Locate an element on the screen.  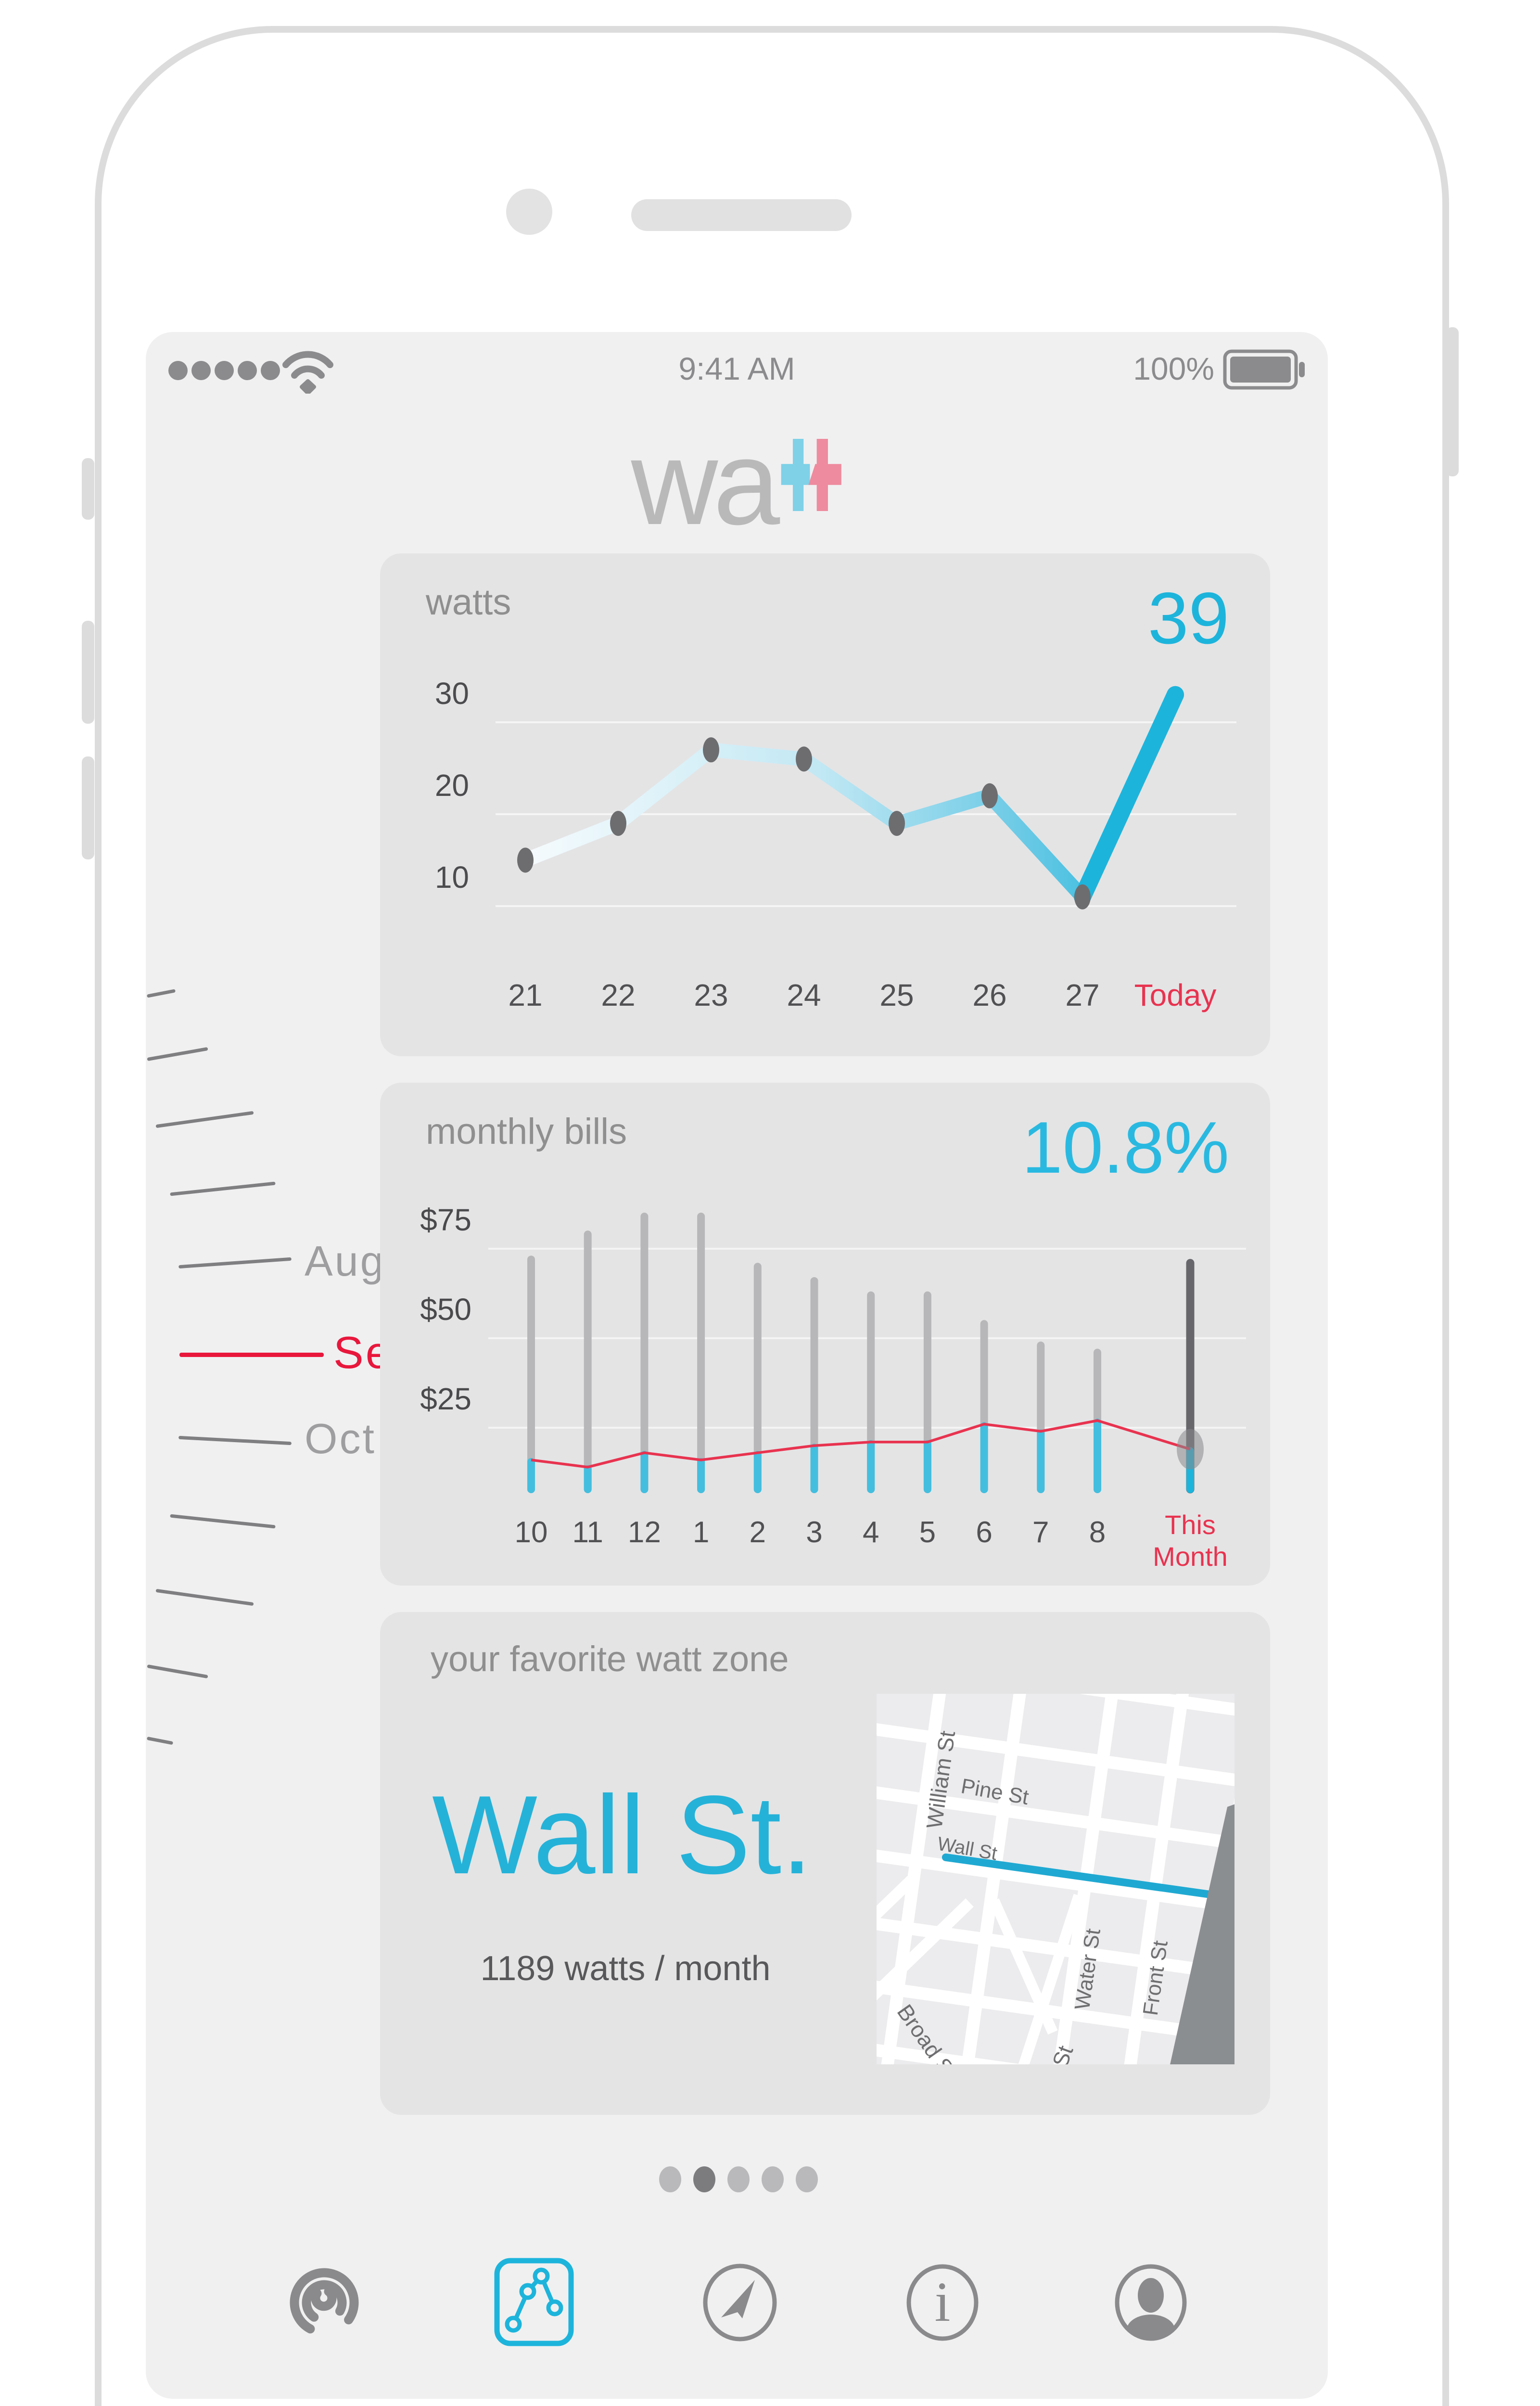
y-axis-label: $75 is located at coordinates (446, 1220).